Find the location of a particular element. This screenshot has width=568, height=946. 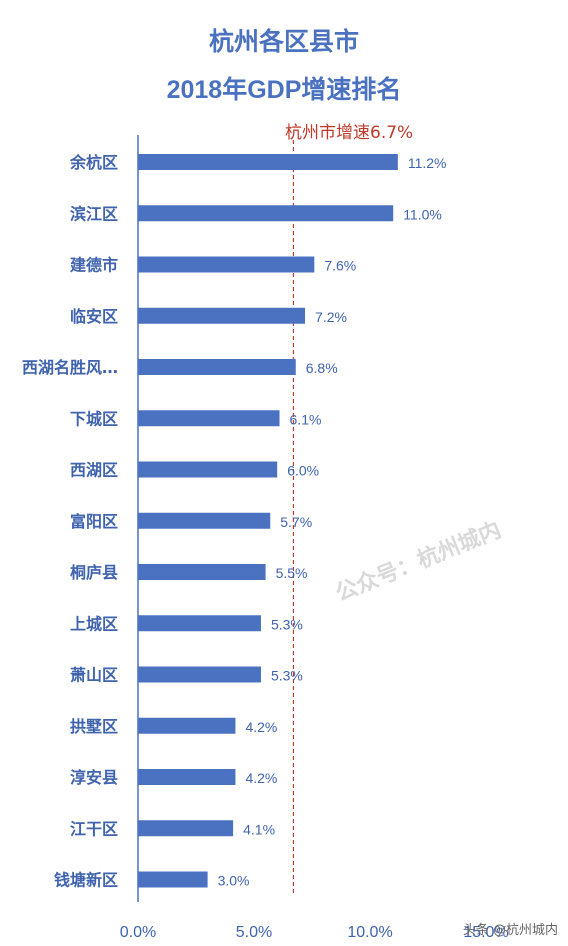

value-label-4: 6.8% is located at coordinates (322, 368).